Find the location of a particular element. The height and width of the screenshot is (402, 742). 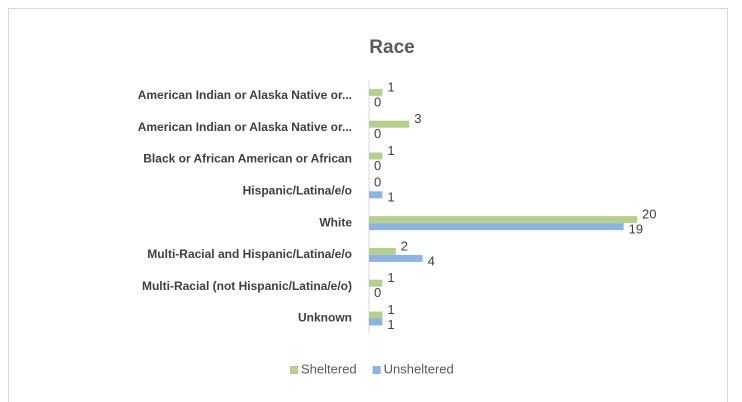

y-tick-label: Multi-Racial (not Hispanic/Latina/e/o) is located at coordinates (247, 286).